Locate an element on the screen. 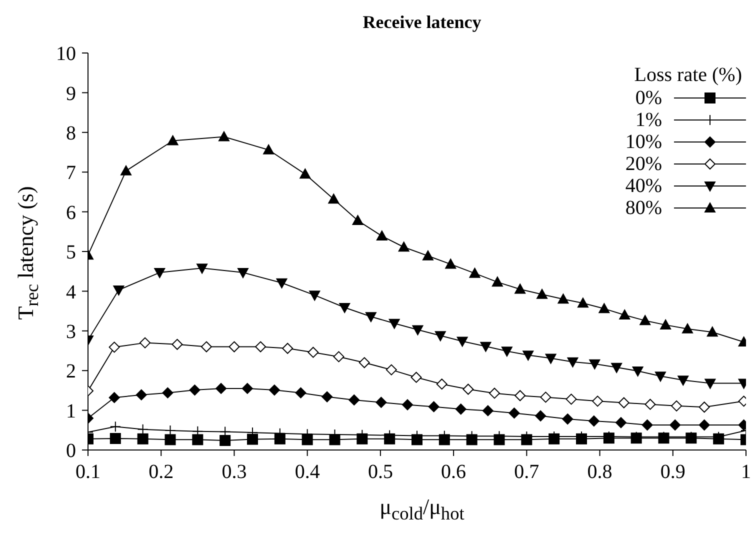 Image resolution: width=756 pixels, height=542 pixels. legend-label: 20% is located at coordinates (643, 164).